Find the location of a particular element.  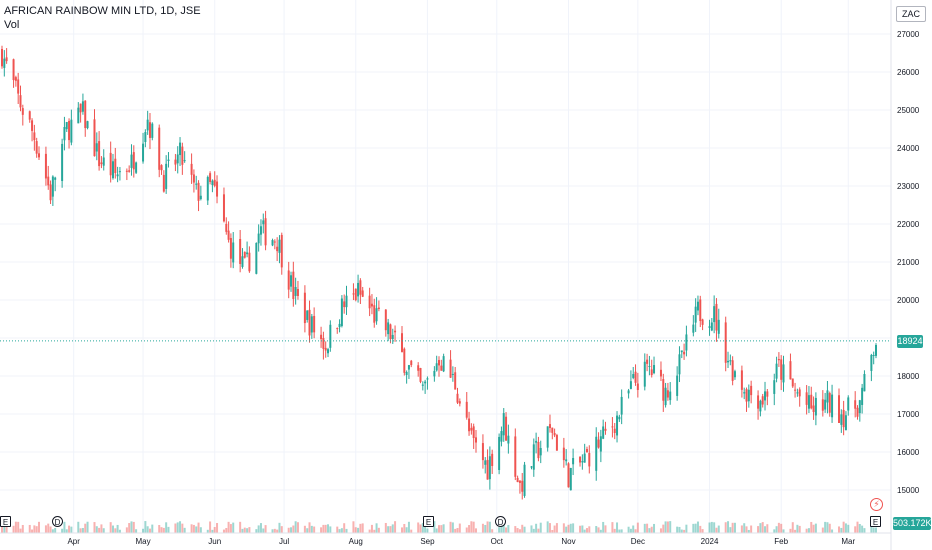

x-tick-label: Feb is located at coordinates (781, 541).